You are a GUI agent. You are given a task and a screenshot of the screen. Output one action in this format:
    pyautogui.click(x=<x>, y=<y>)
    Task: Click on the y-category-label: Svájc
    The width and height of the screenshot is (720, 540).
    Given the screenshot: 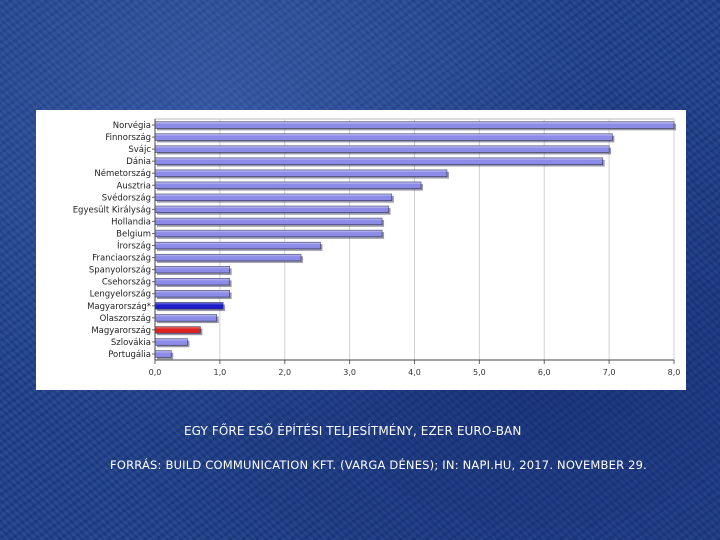 What is the action you would take?
    pyautogui.click(x=139, y=150)
    